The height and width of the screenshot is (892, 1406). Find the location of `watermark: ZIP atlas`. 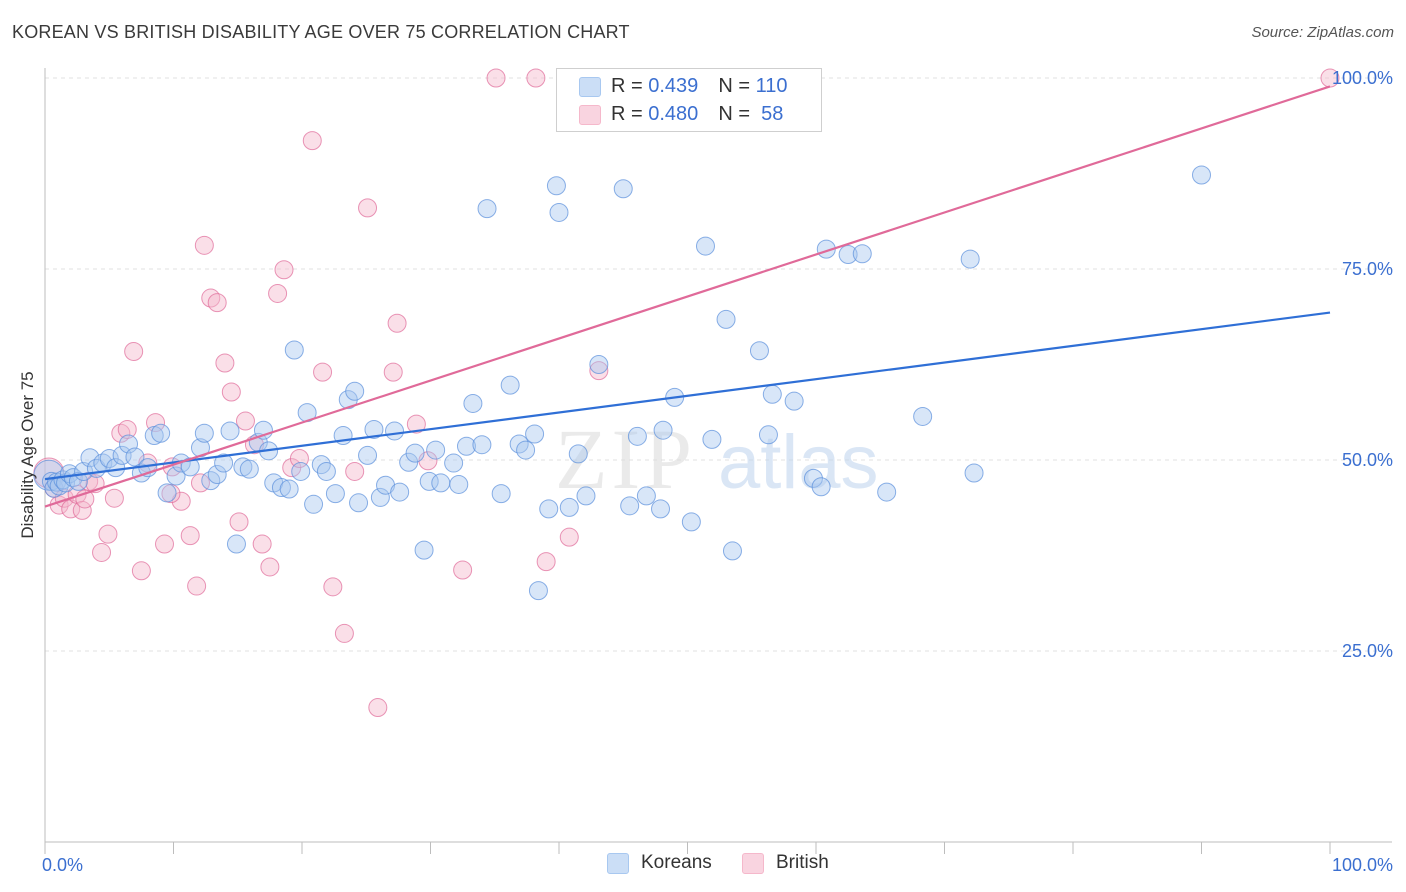

watermark: ZIP atlas is located at coordinates (717, 459).